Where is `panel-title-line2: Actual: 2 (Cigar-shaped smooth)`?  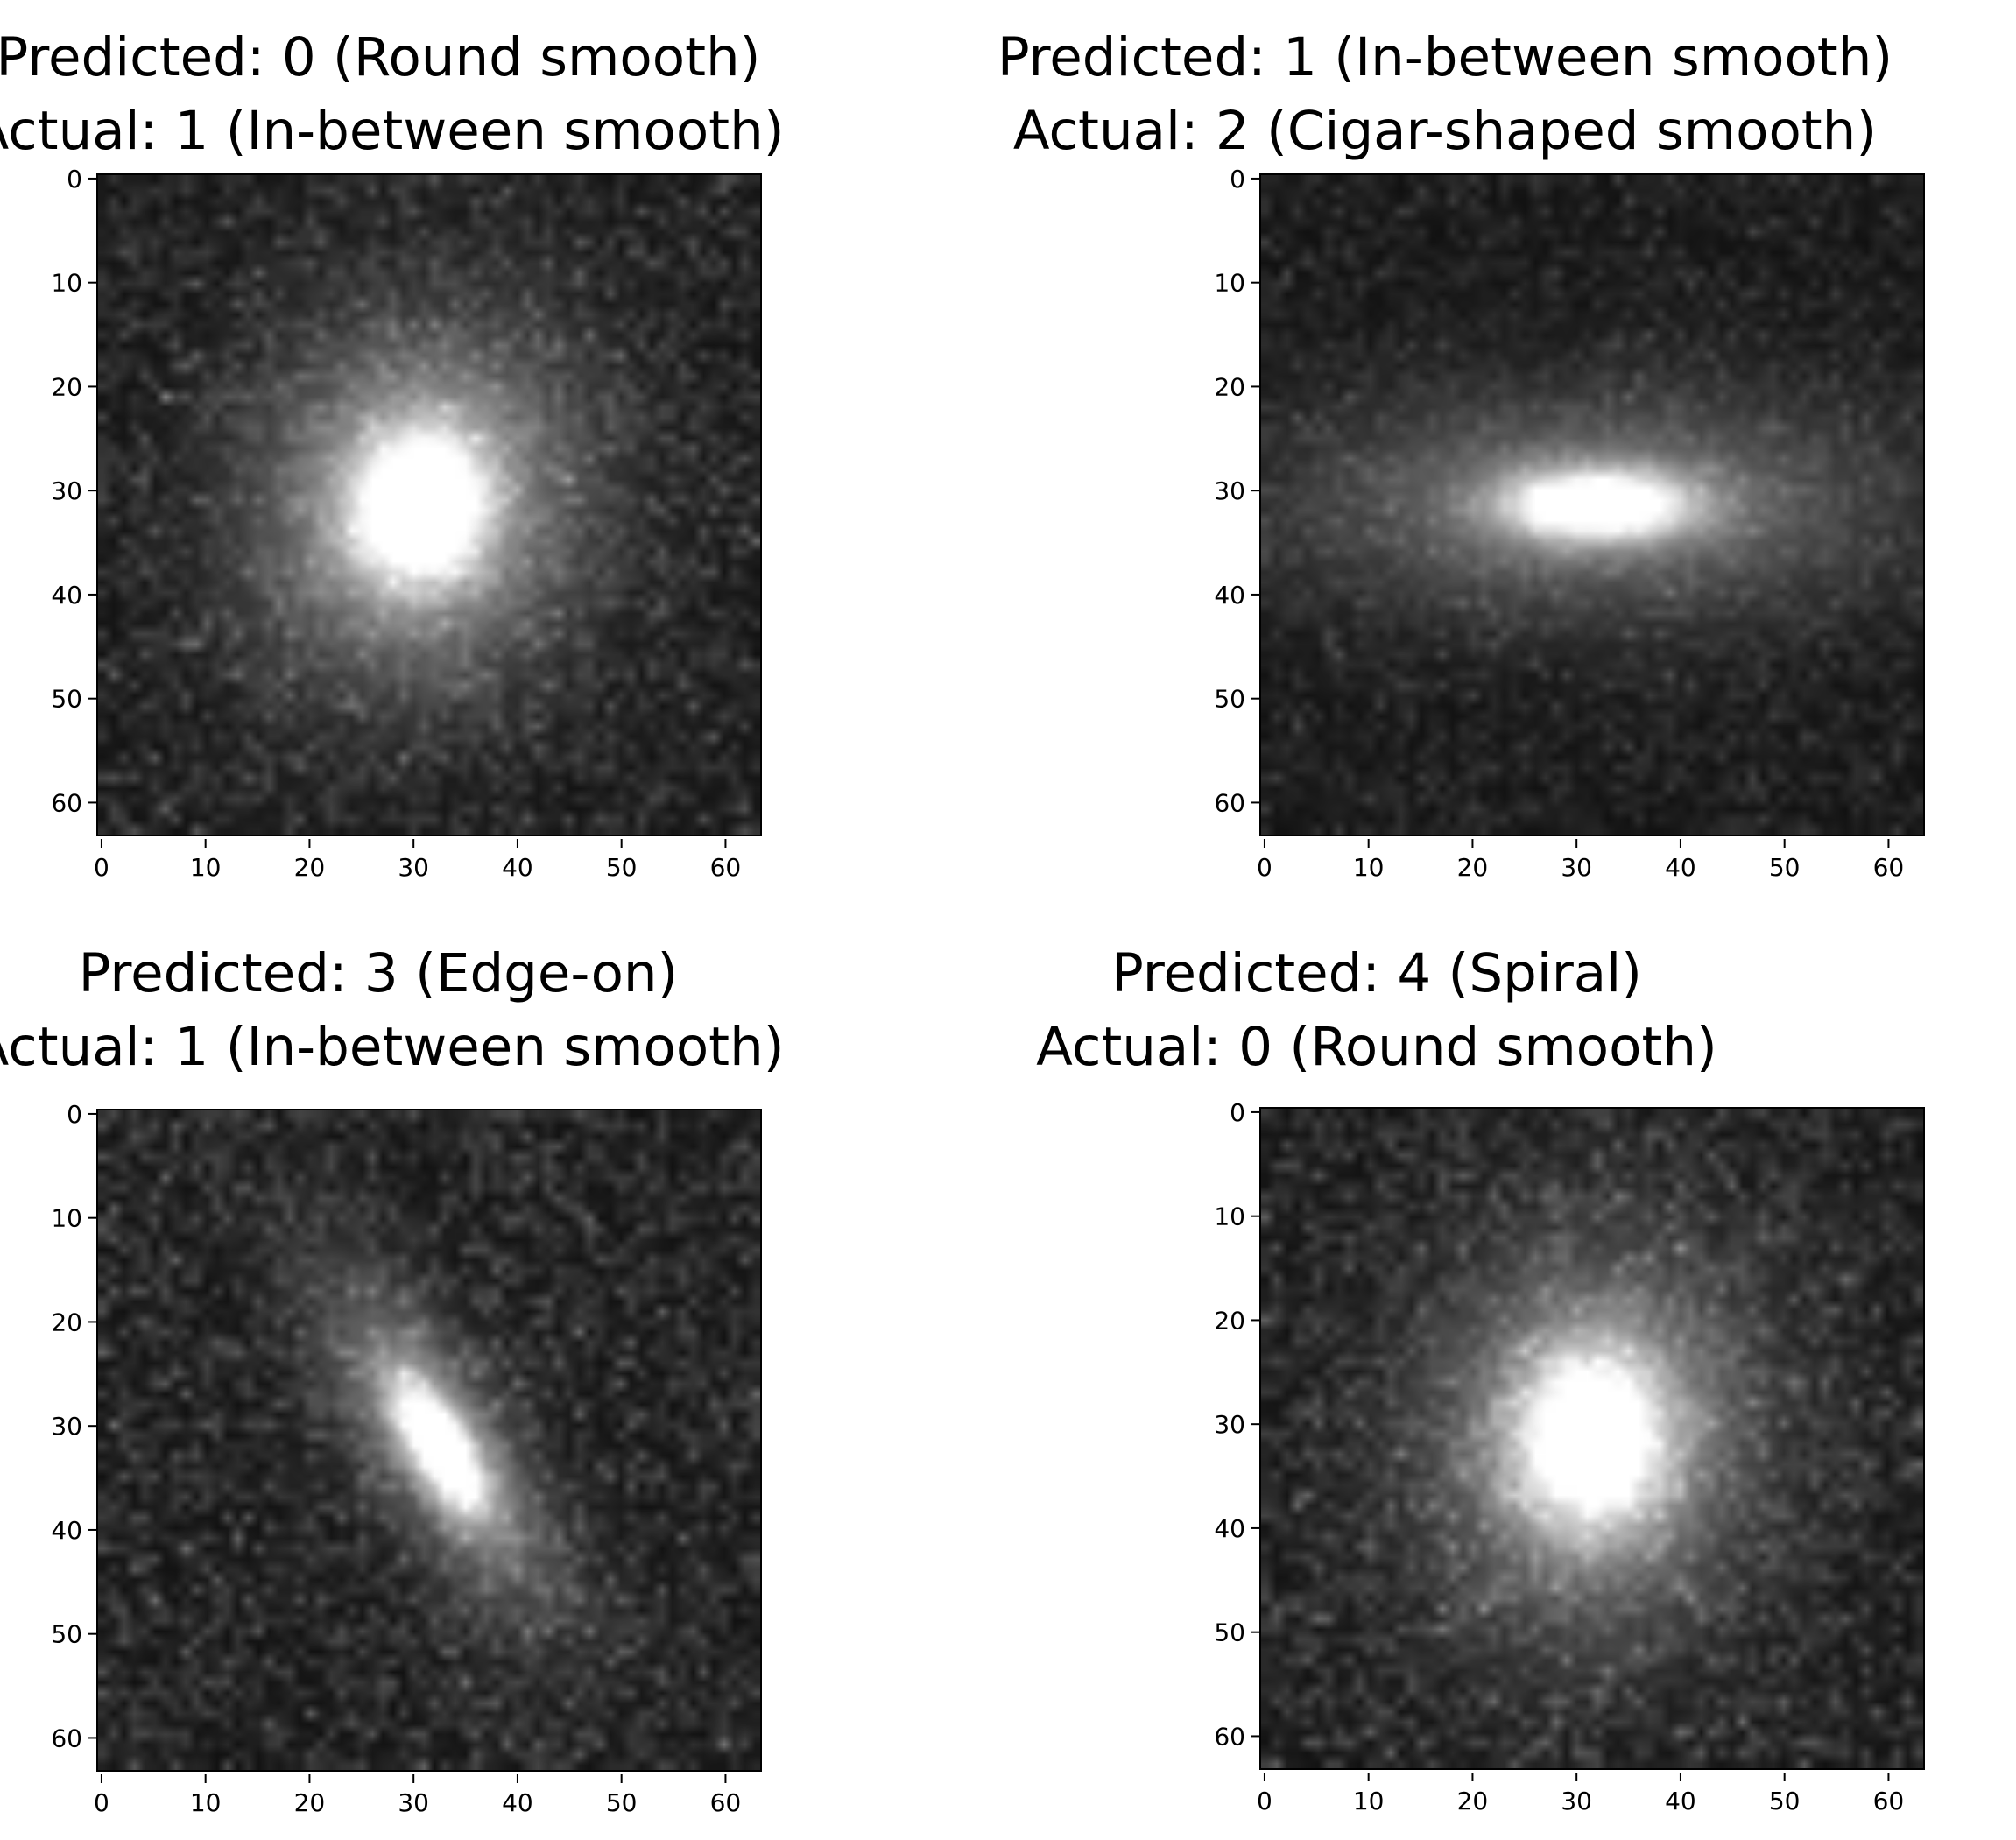 panel-title-line2: Actual: 2 (Cigar-shaped smooth) is located at coordinates (1445, 131).